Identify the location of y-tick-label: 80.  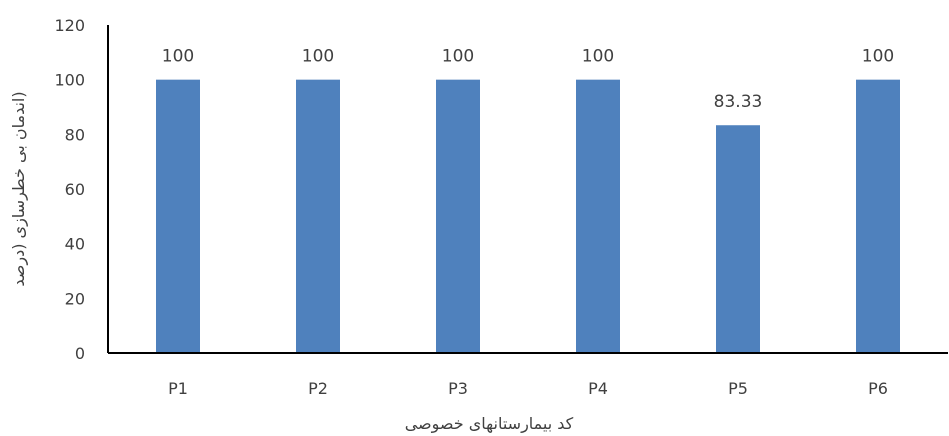
(75, 134).